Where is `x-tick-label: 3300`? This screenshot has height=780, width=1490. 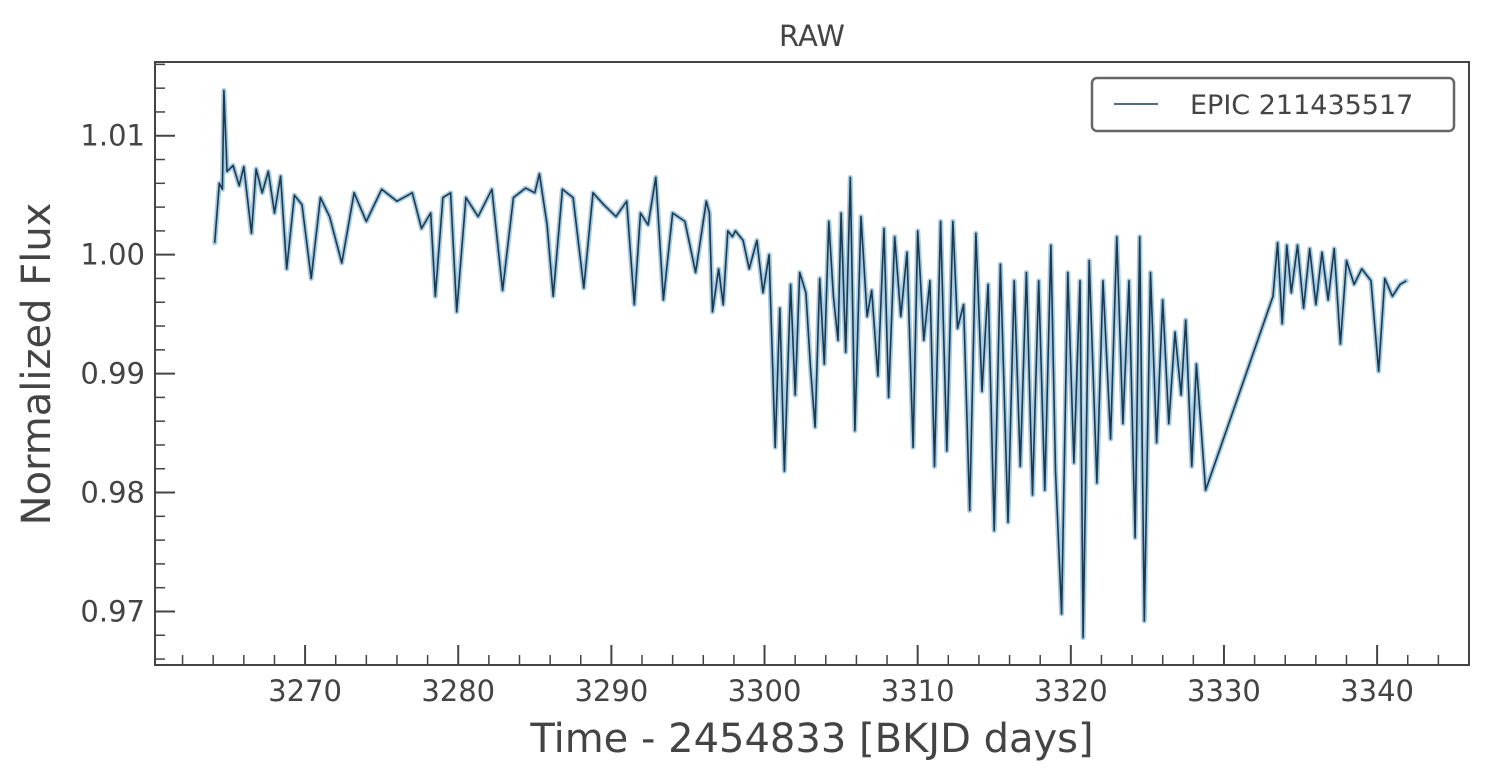
x-tick-label: 3300 is located at coordinates (765, 691).